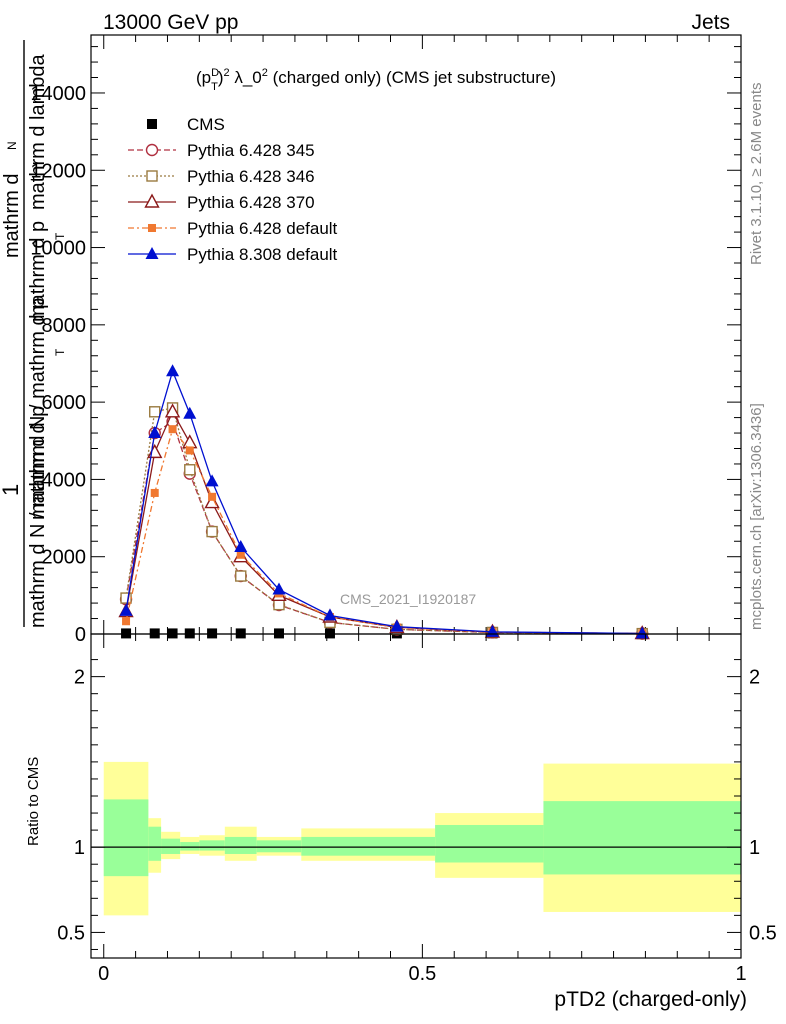 This screenshot has height=1024, width=786. I want to click on title-sub: T, so click(214, 87).